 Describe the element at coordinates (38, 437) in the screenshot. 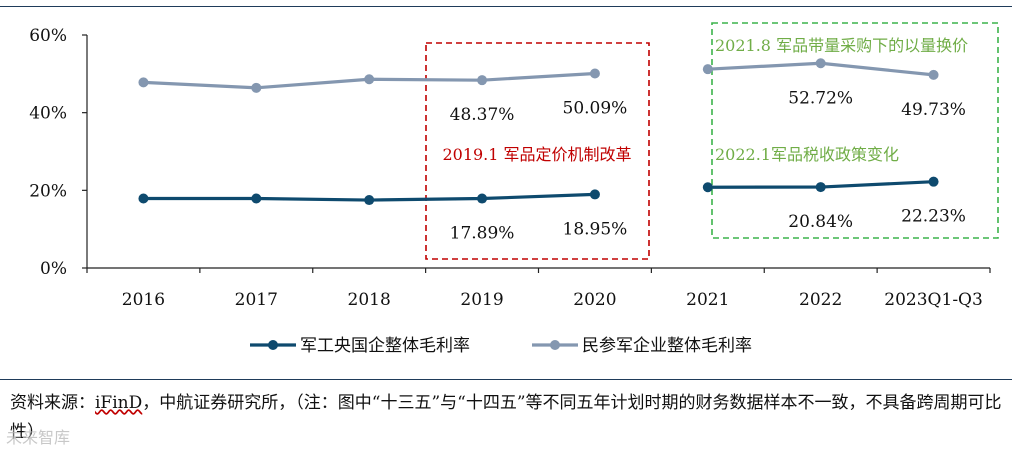

I see `watermark: 未来智库` at that location.